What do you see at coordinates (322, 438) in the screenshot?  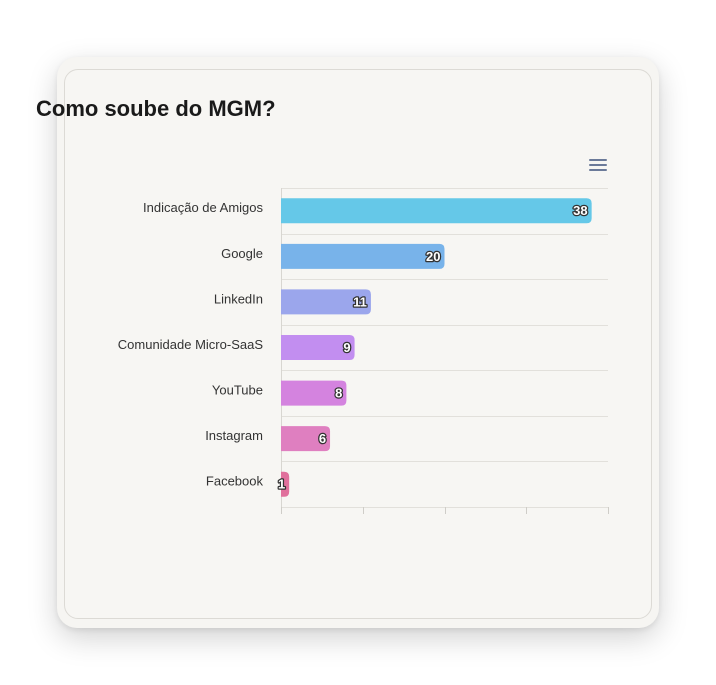 I see `data-label: 6` at bounding box center [322, 438].